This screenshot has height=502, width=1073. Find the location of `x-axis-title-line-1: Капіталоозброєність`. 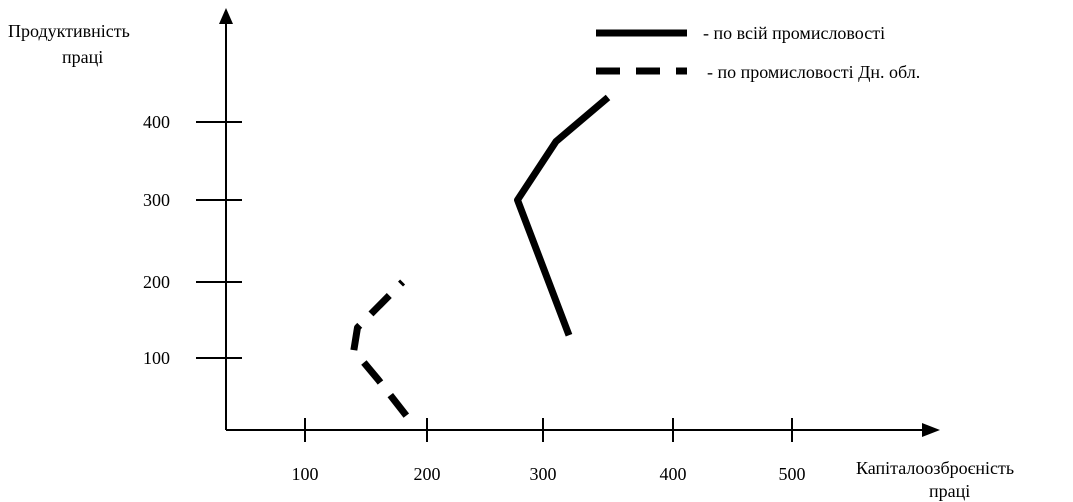

x-axis-title-line-1: Капіталоозброєність is located at coordinates (935, 468).